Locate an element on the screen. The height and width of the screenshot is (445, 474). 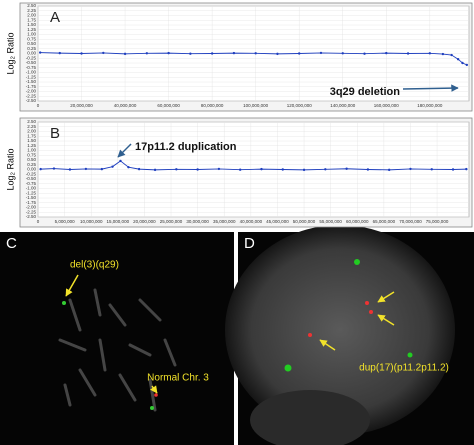
x-tick-label: 5,000,000 is located at coordinates (65, 221).